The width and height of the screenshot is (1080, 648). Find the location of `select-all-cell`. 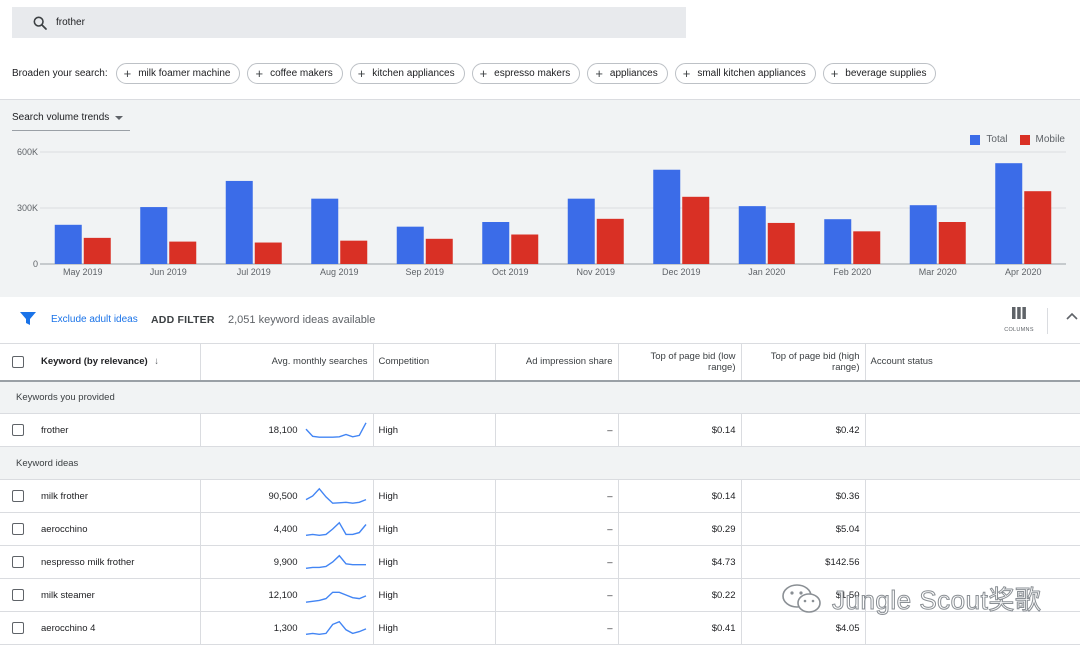

select-all-cell is located at coordinates (18, 362).